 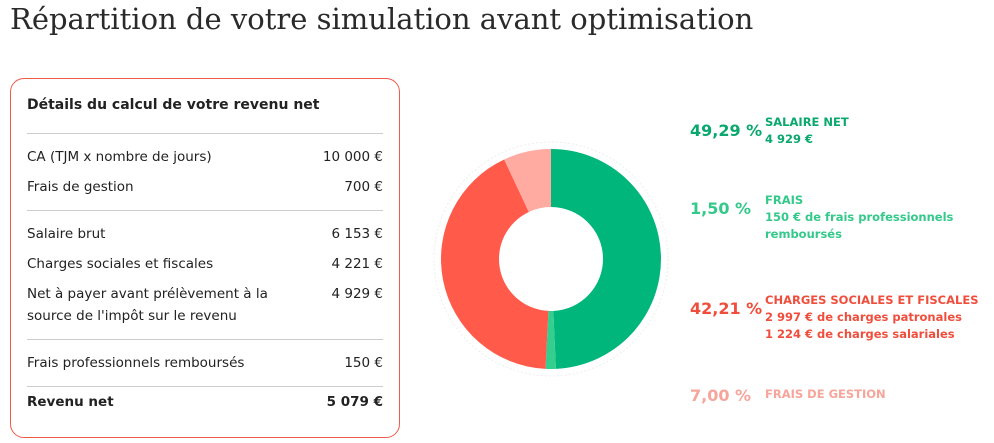 I want to click on row-value: 4 929 €, so click(x=357, y=294).